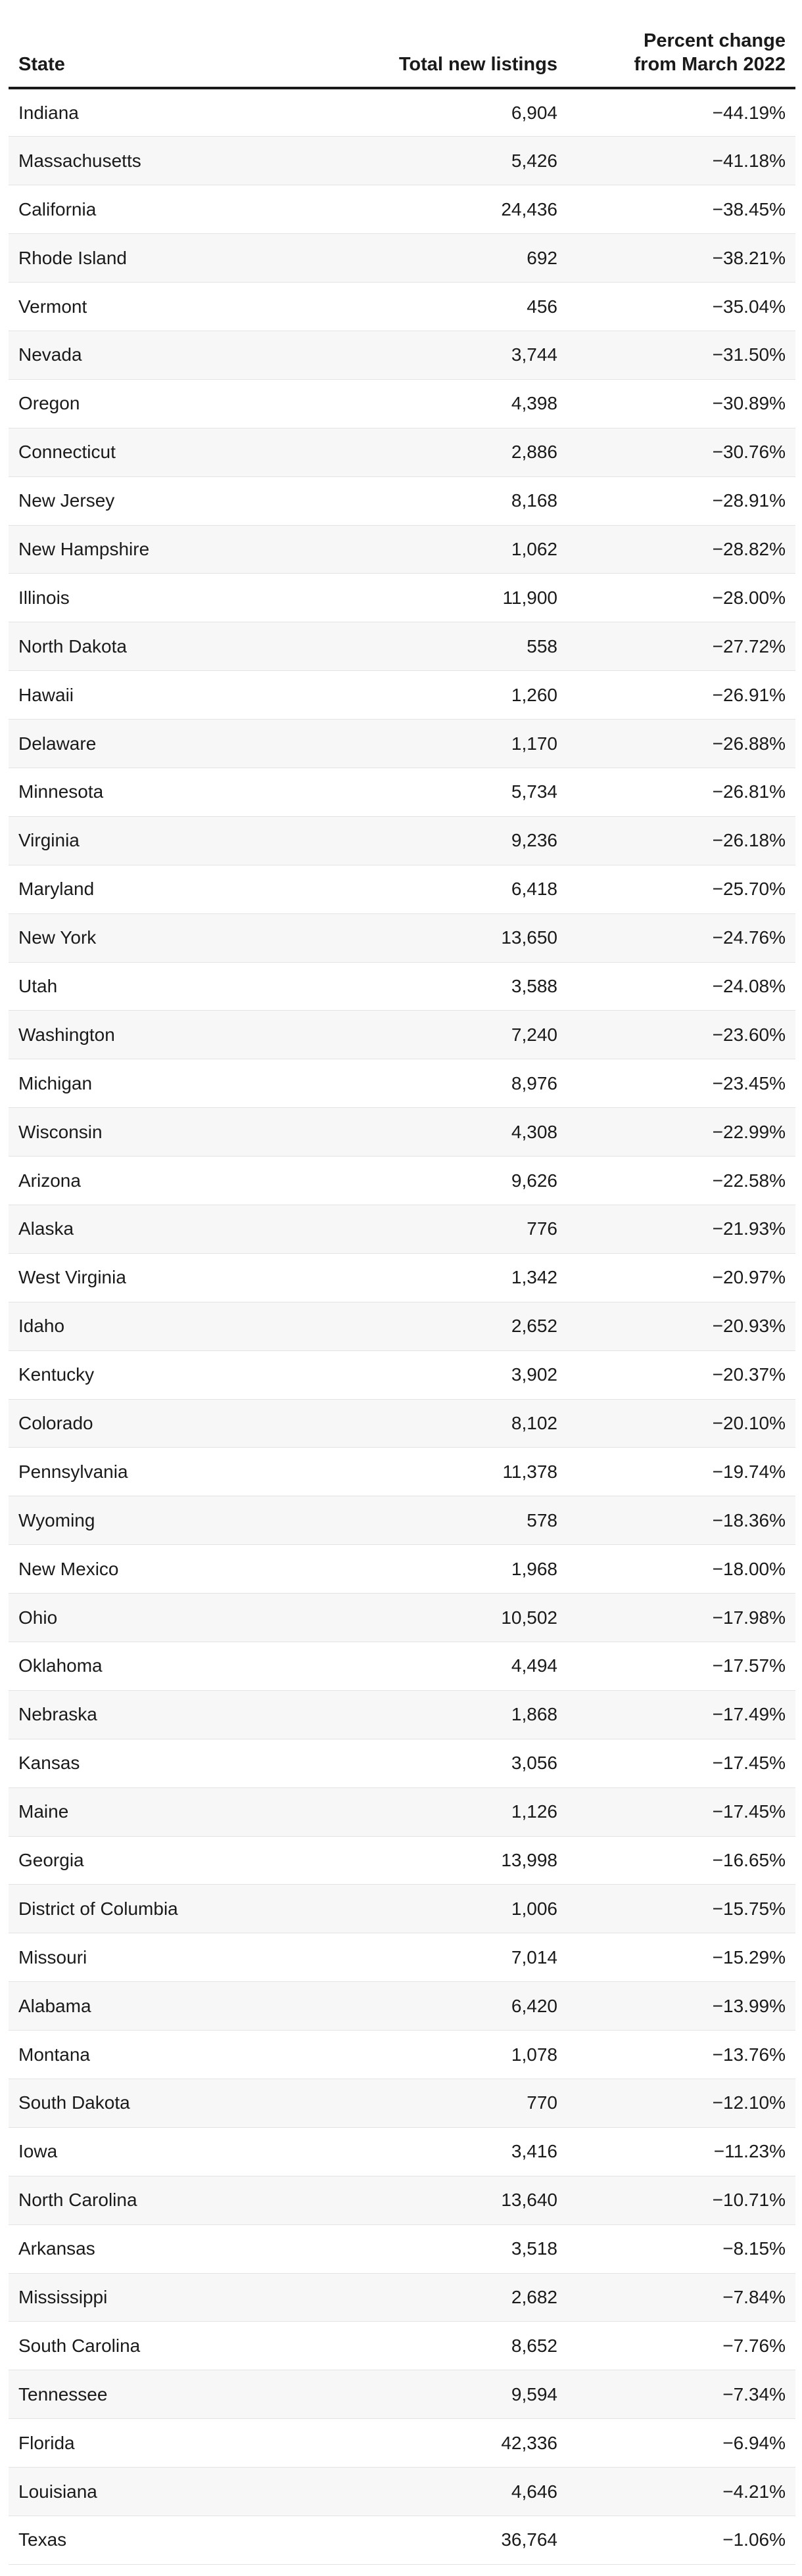 The width and height of the screenshot is (802, 2576). What do you see at coordinates (153, 306) in the screenshot?
I see `cell-state: Vermont` at bounding box center [153, 306].